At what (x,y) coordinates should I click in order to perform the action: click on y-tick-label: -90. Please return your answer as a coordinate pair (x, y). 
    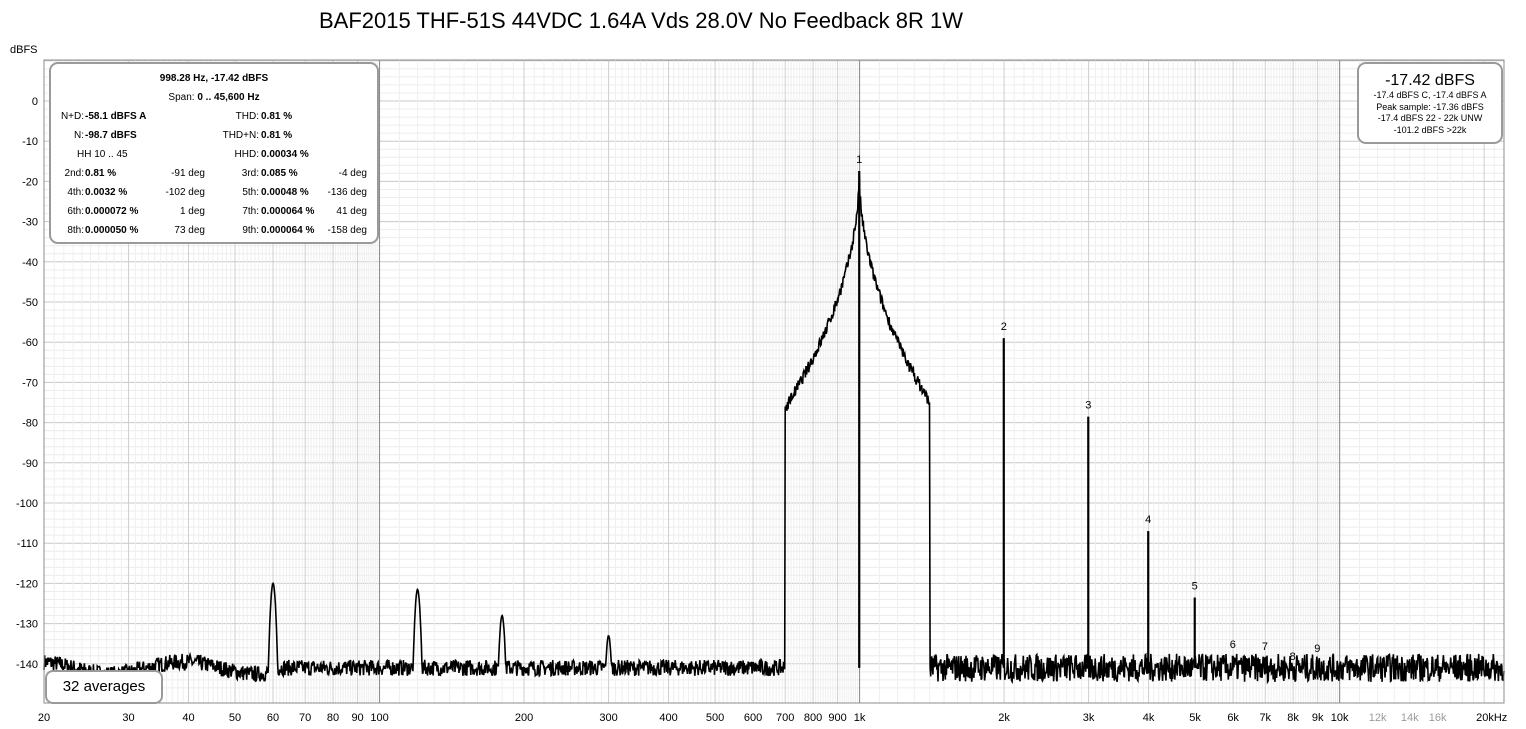
    Looking at the image, I should click on (30, 464).